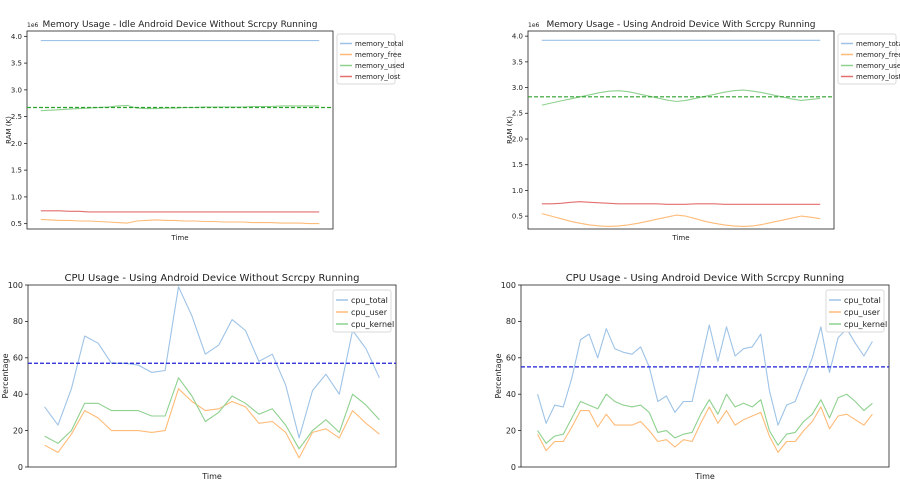 This screenshot has height=500, width=900. What do you see at coordinates (681, 97) in the screenshot?
I see `series-line-memory-used` at bounding box center [681, 97].